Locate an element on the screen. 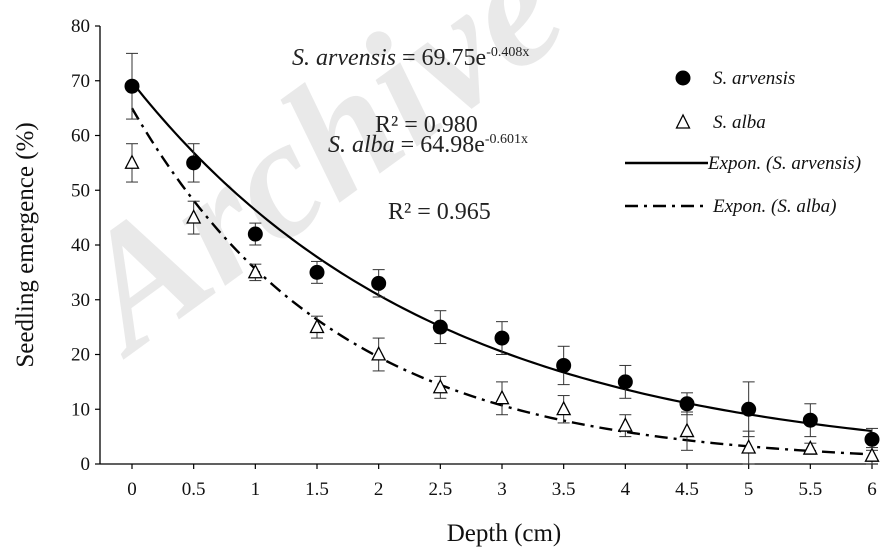 Image resolution: width=893 pixels, height=547 pixels. x-axis-title: Depth (cm) is located at coordinates (504, 533).